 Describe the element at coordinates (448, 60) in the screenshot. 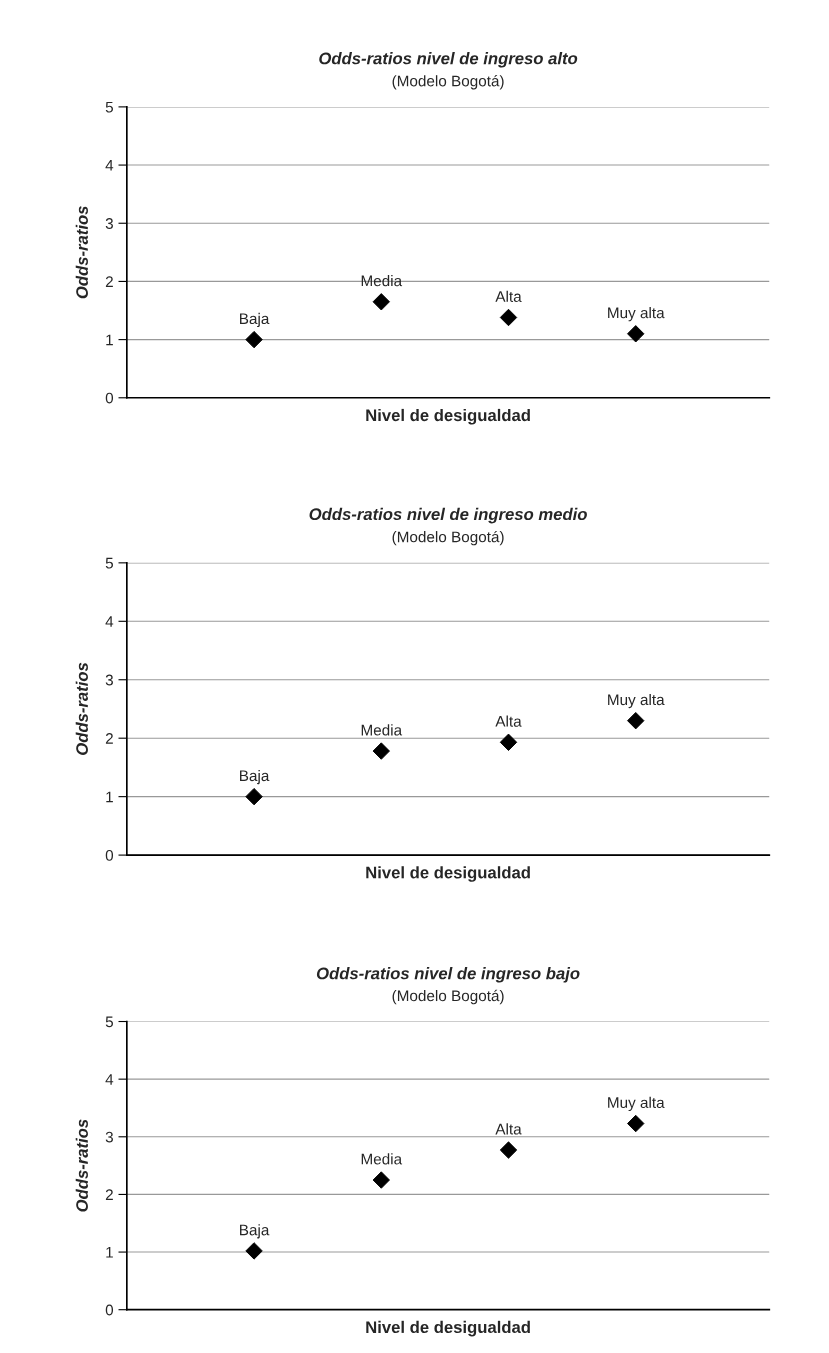

I see `chart-title: Odds-ratios nivel de ingreso alto` at that location.